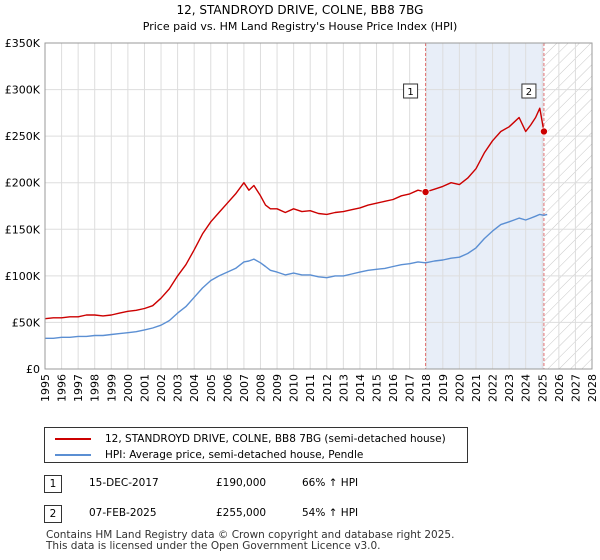 This screenshot has width=600, height=560. Describe the element at coordinates (111, 388) in the screenshot. I see `x-tick-label: 1999` at that location.